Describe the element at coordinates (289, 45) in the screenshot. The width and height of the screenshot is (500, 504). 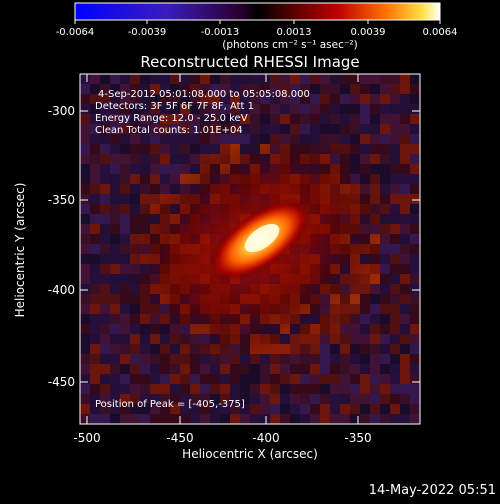
I see `colorbar-unit-label: (photons cm⁻² s⁻¹ asec⁻²)` at that location.